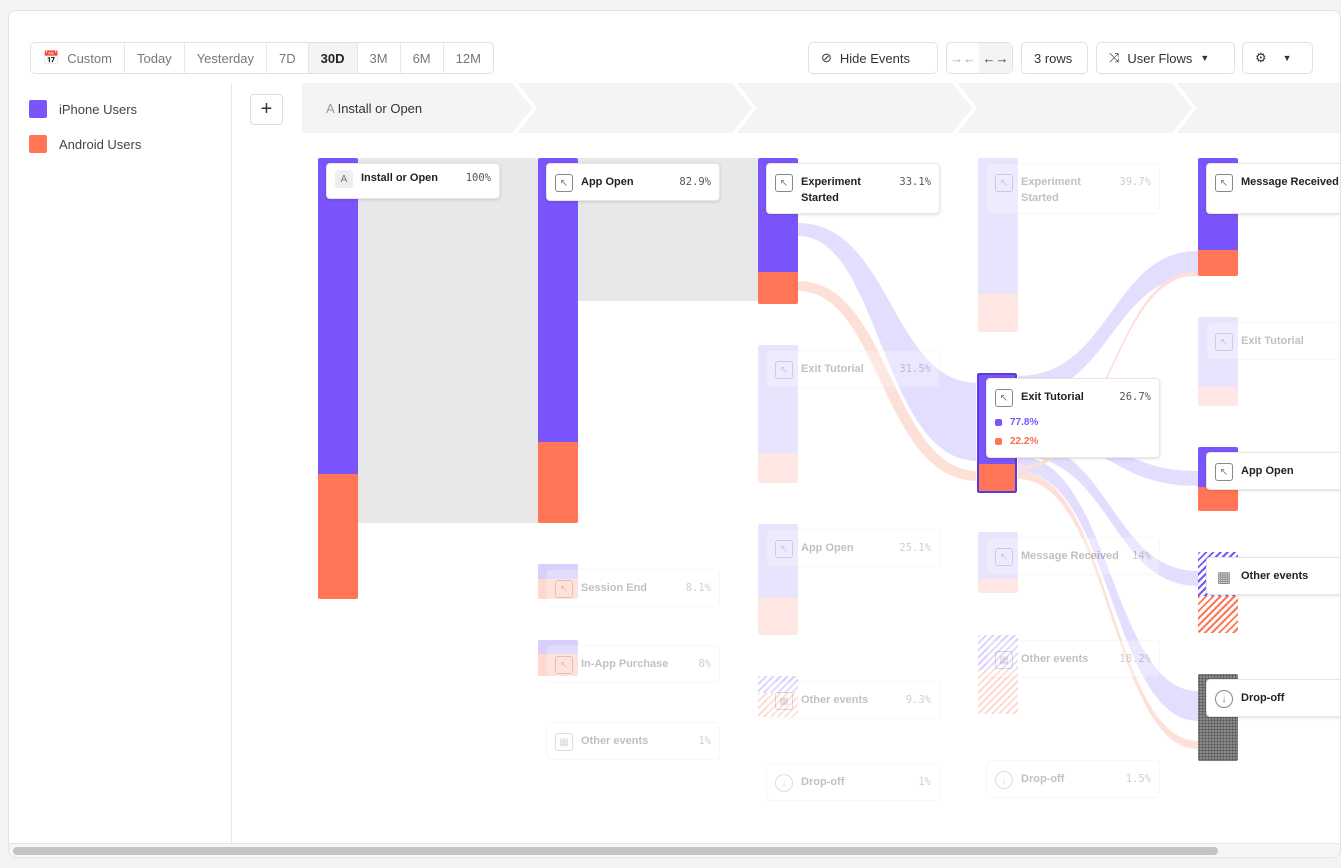  Describe the element at coordinates (51, 57) in the screenshot. I see `calendar-icon: 📅` at that location.